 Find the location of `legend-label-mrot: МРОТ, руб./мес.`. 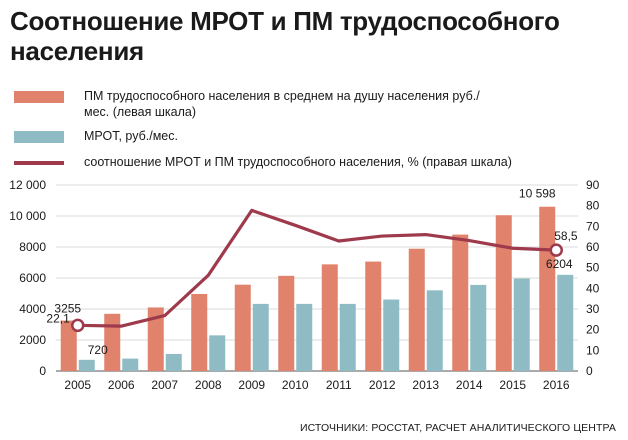

legend-label-mrot: МРОТ, руб./мес. is located at coordinates (131, 136).